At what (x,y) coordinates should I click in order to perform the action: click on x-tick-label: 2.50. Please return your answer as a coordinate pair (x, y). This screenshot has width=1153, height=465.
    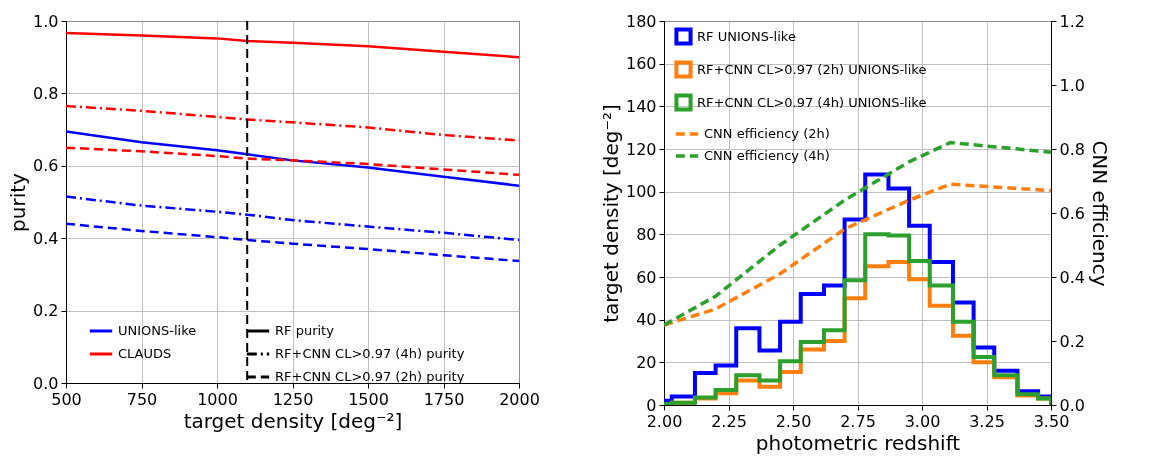
    Looking at the image, I should click on (793, 421).